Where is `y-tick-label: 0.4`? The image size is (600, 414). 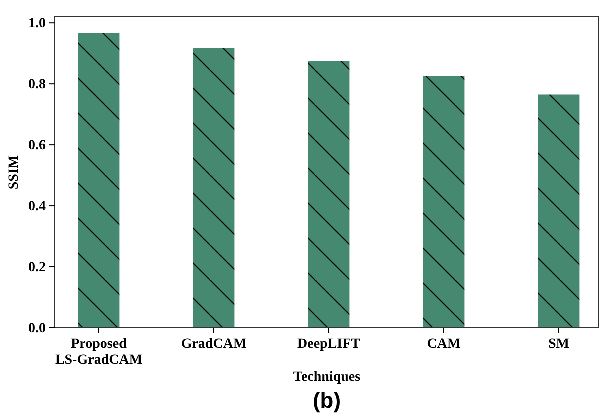 y-tick-label: 0.4 is located at coordinates (37, 207).